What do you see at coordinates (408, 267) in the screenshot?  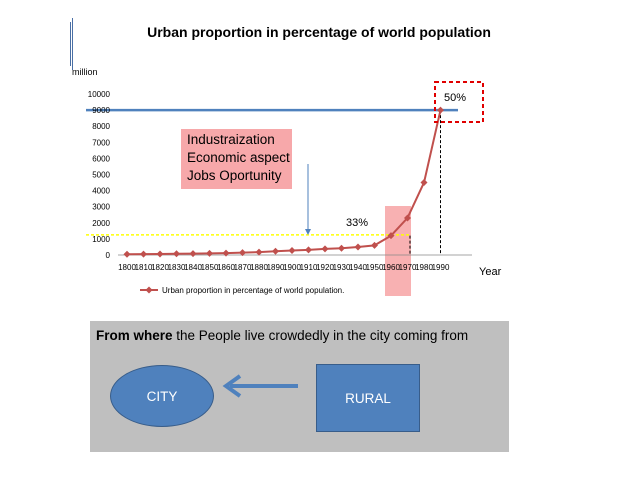 I see `x-tick-label: 1970` at bounding box center [408, 267].